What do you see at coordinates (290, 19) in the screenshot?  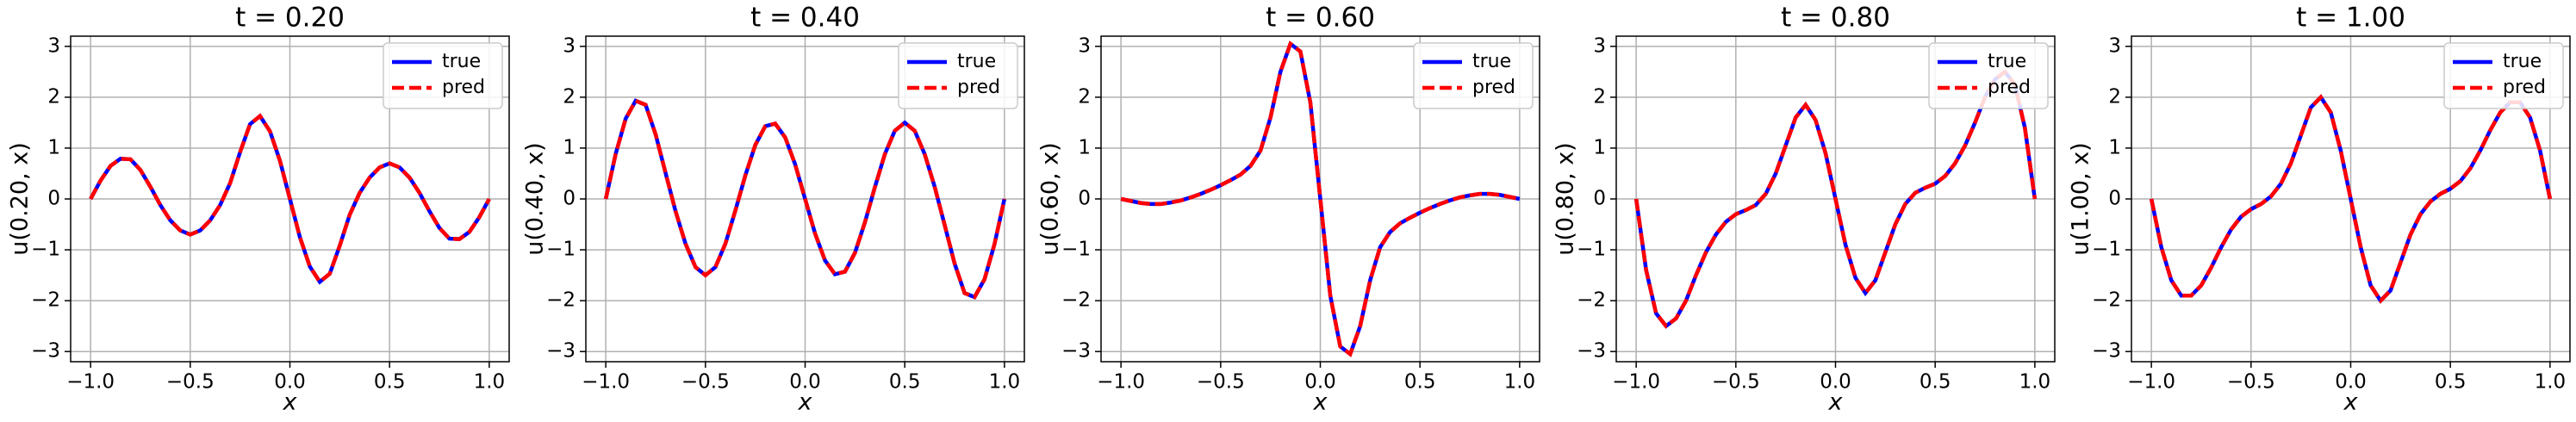 I see `chart-title: t = 0.20` at bounding box center [290, 19].